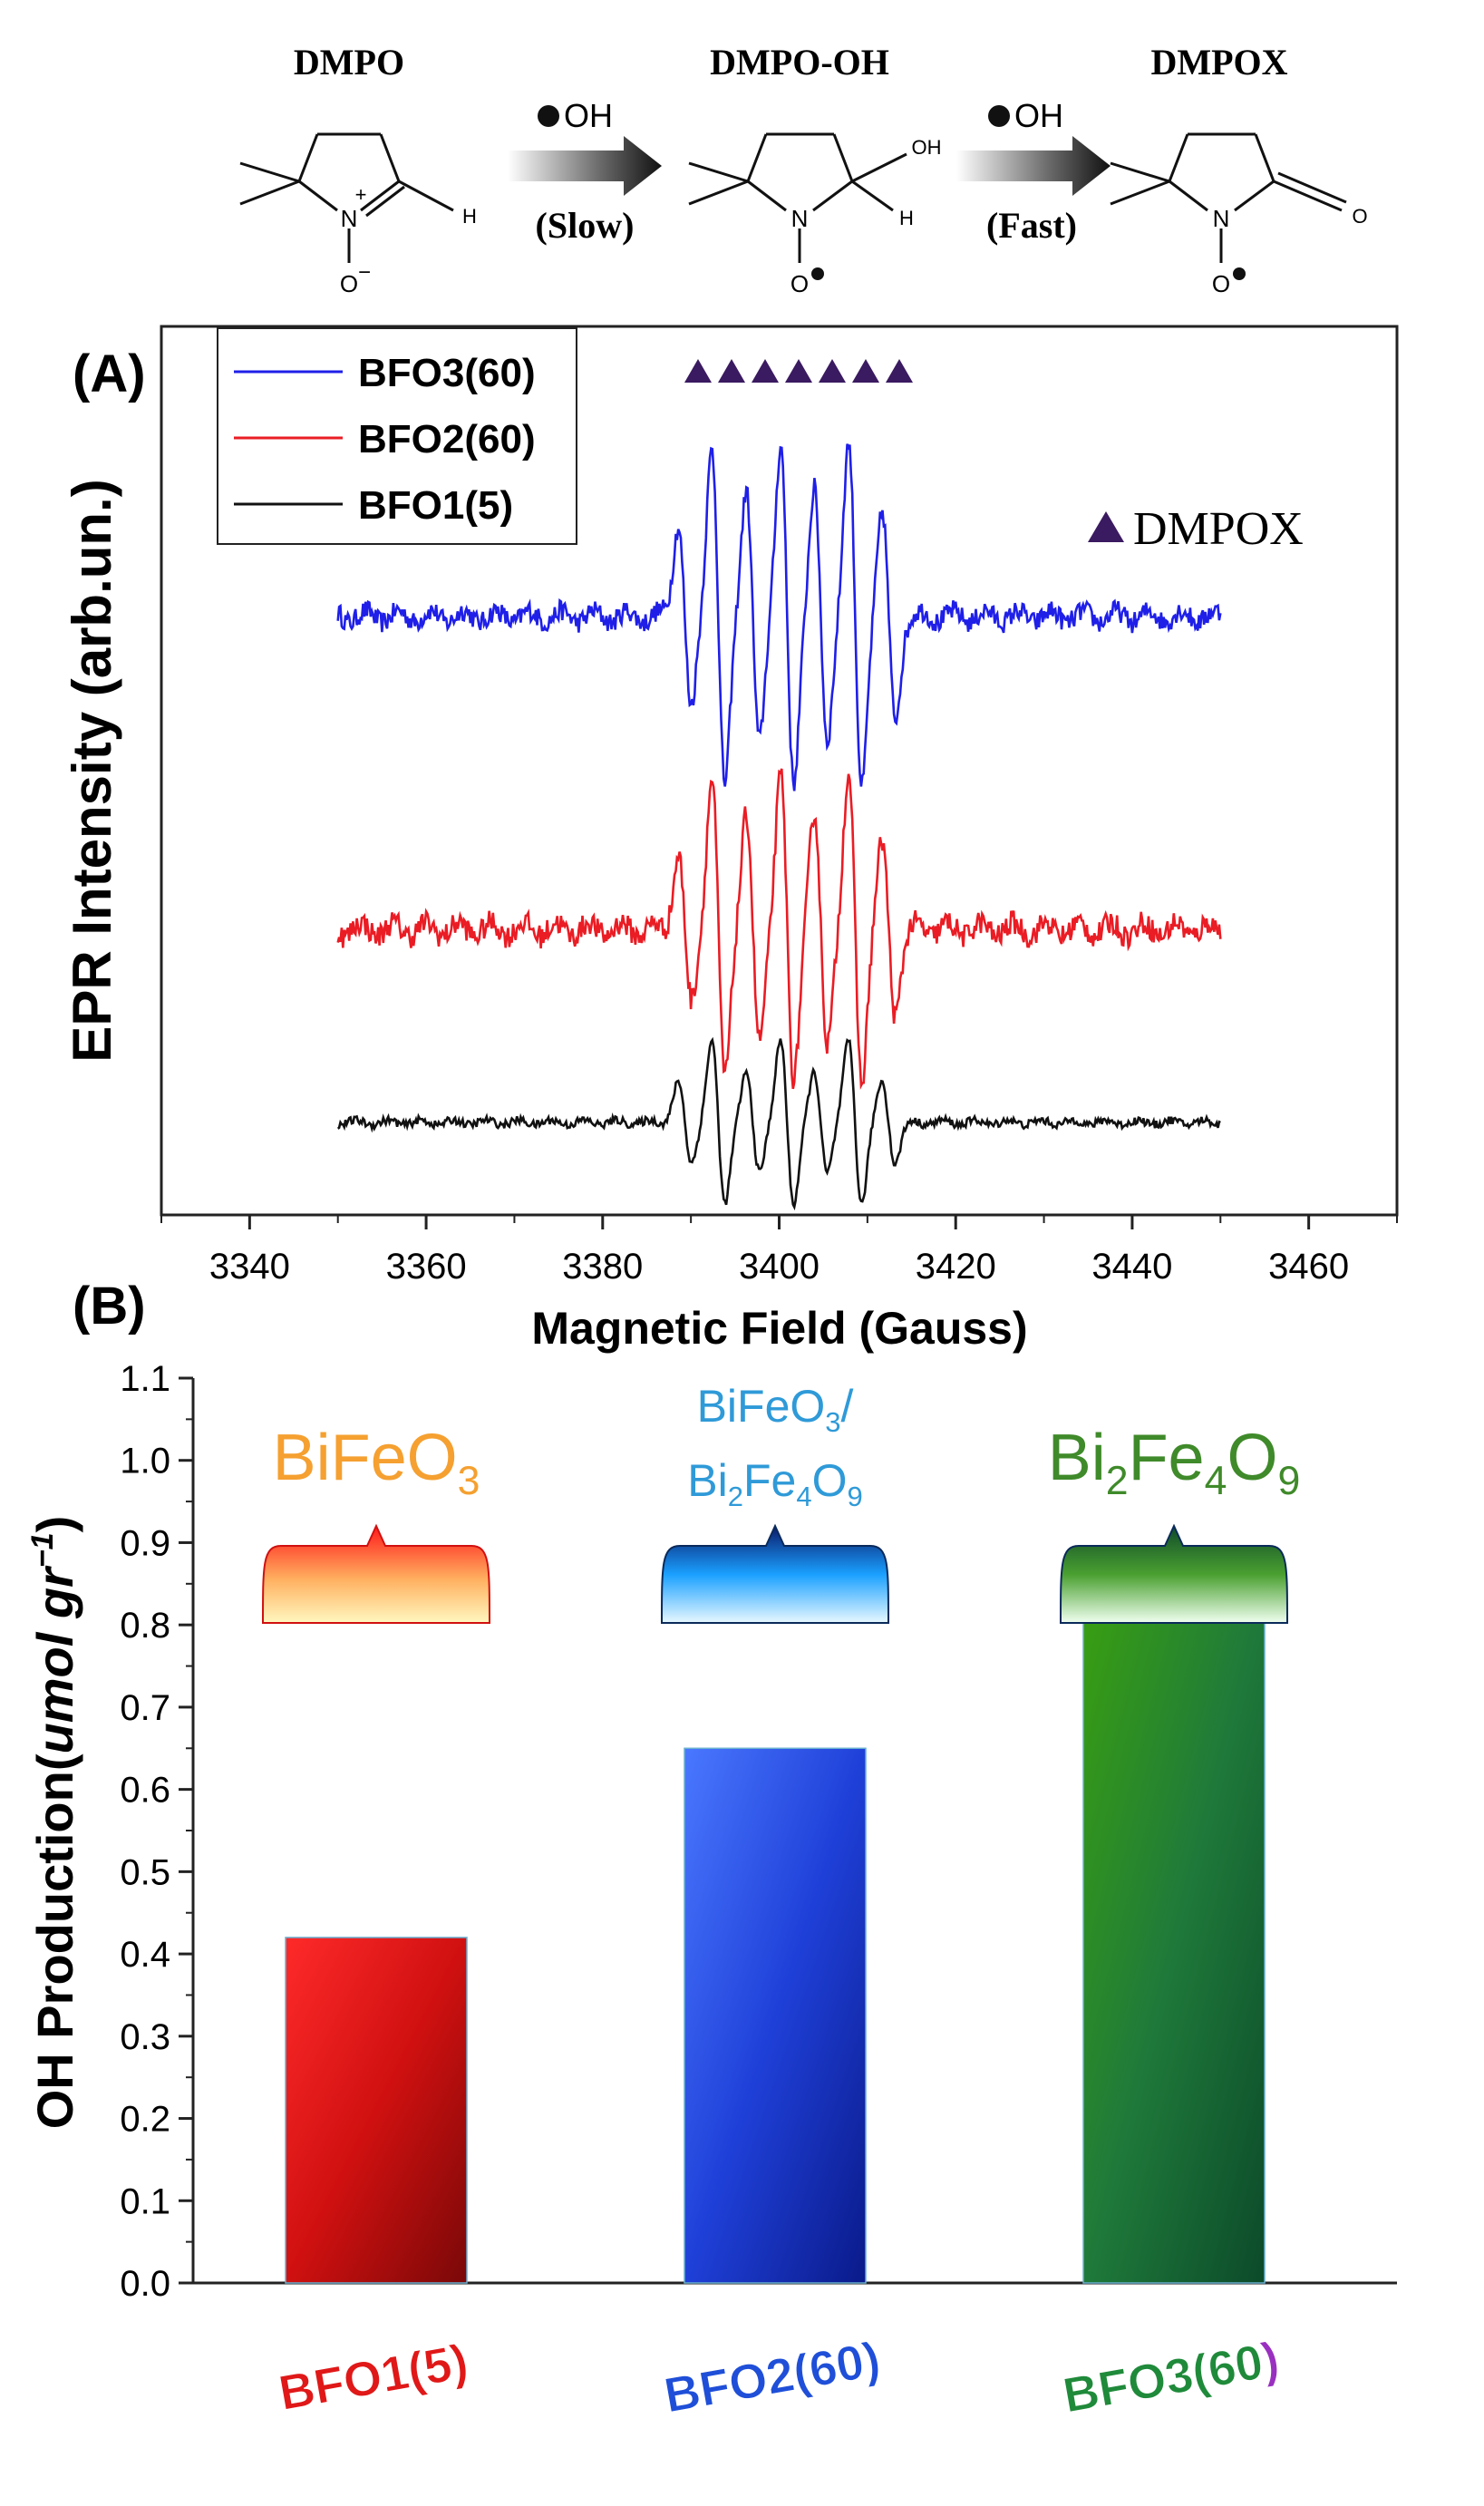  Describe the element at coordinates (1196, 529) in the screenshot. I see `dmpox-marker-legend: DMPOX` at that location.